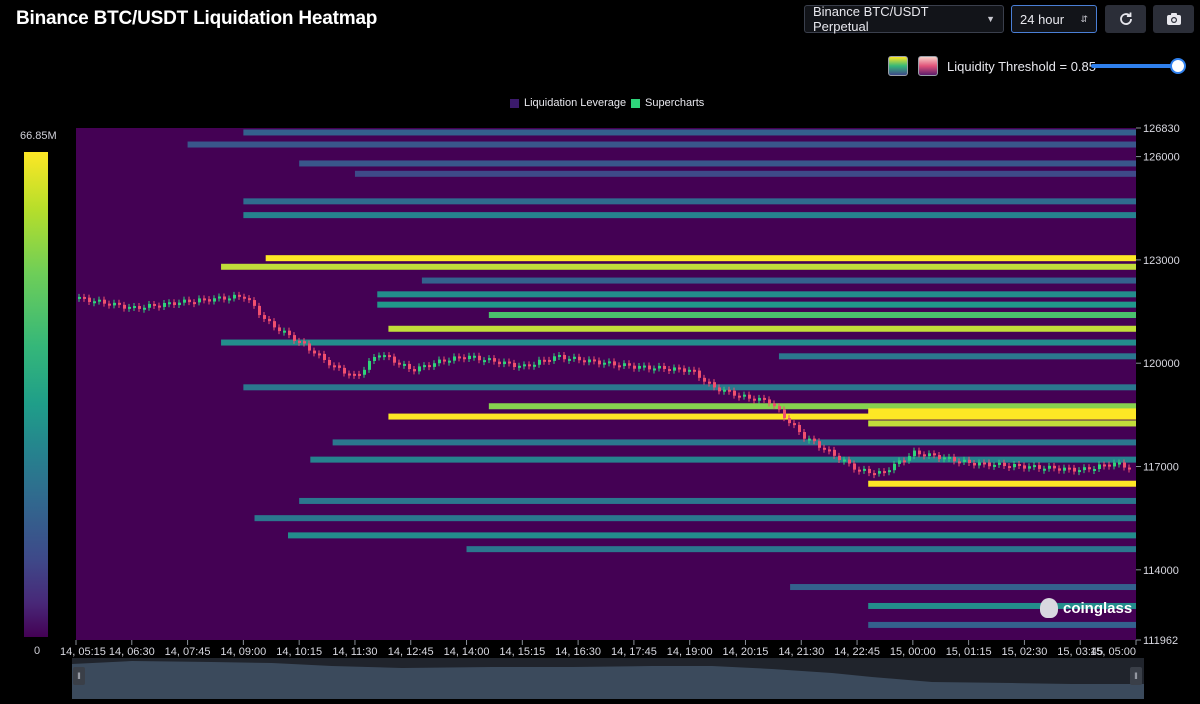 This screenshot has height=704, width=1200. What do you see at coordinates (1024, 652) in the screenshot?
I see `x-tick-label: 15, 02:30` at bounding box center [1024, 652].